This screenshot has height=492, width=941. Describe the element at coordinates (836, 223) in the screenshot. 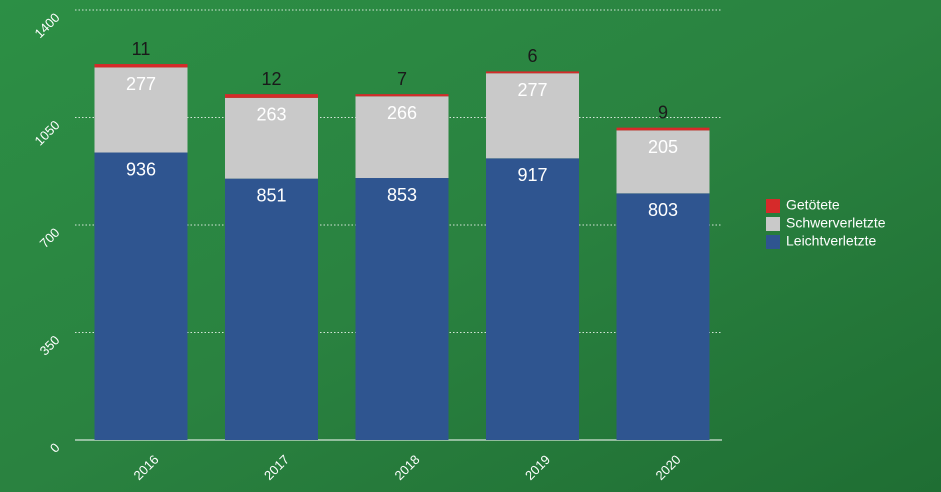

I see `legend-label: Schwerverletzte` at that location.